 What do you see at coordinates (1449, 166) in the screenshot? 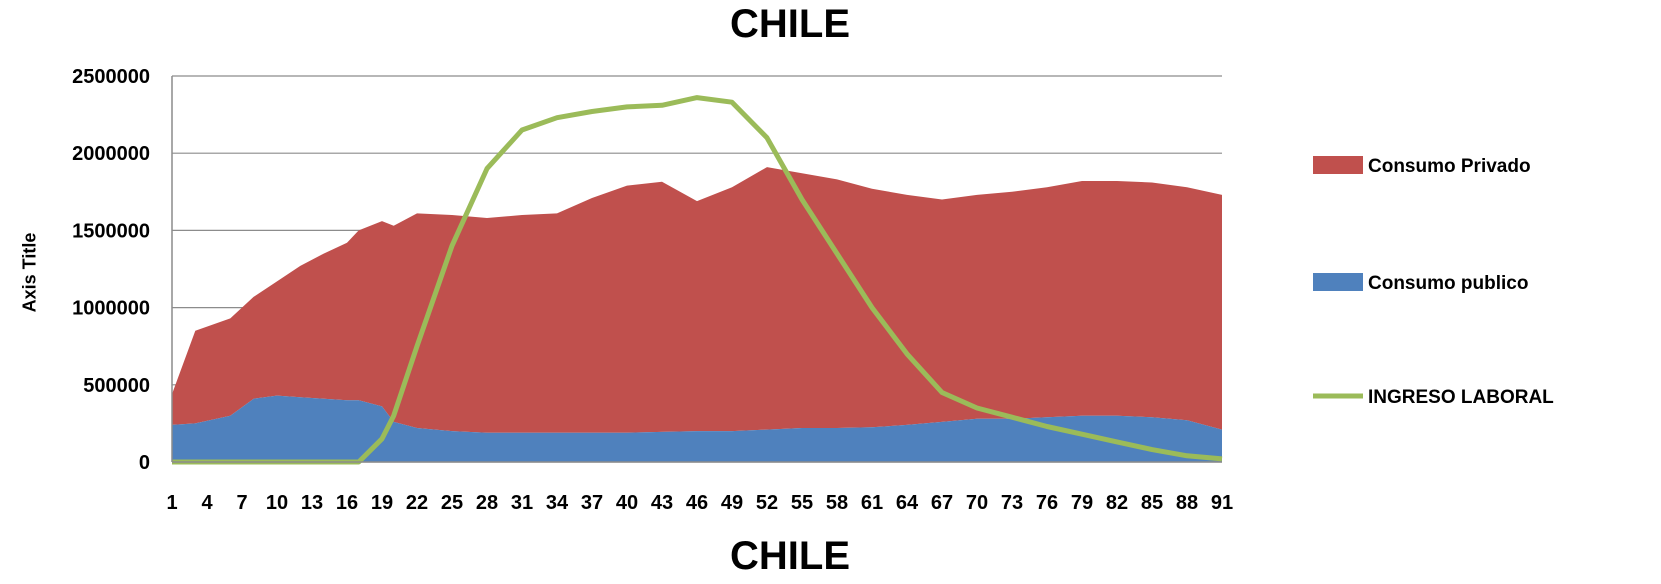
I see `legend-label-consumo-privado: Consumo Privado` at bounding box center [1449, 166].